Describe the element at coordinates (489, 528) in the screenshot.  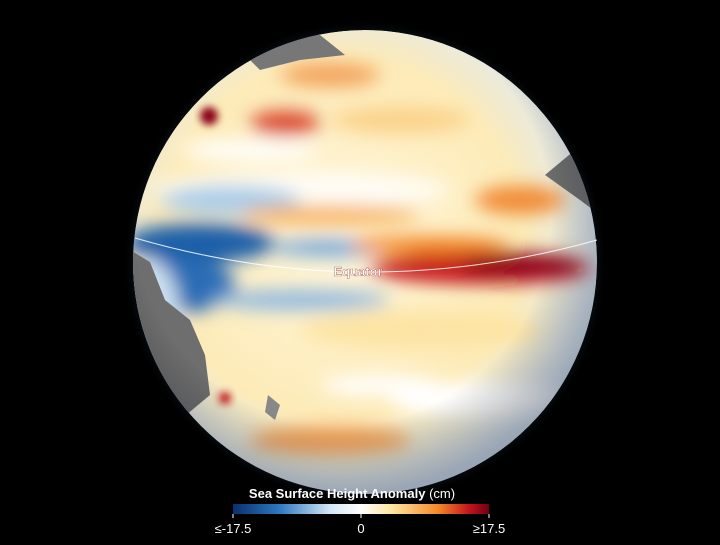
I see `colorbar-tick-label: ≥17.5` at that location.